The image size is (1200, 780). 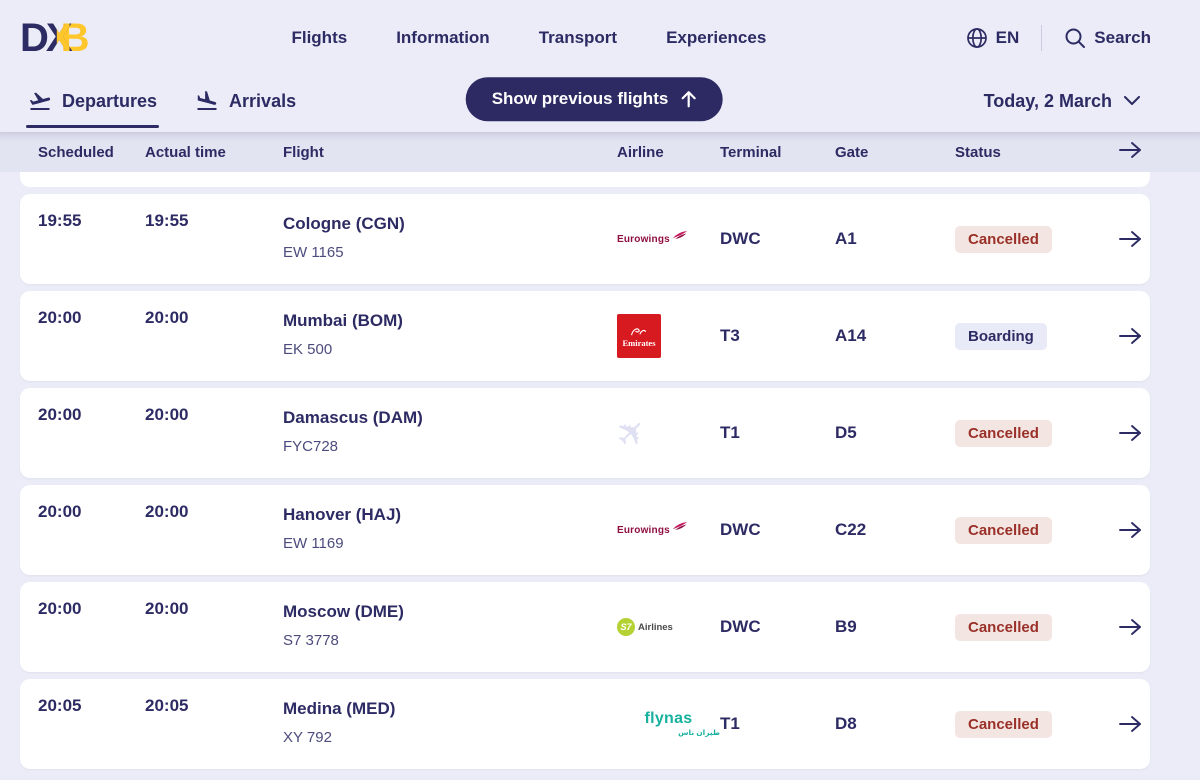 I want to click on terminal: T3, so click(x=730, y=335).